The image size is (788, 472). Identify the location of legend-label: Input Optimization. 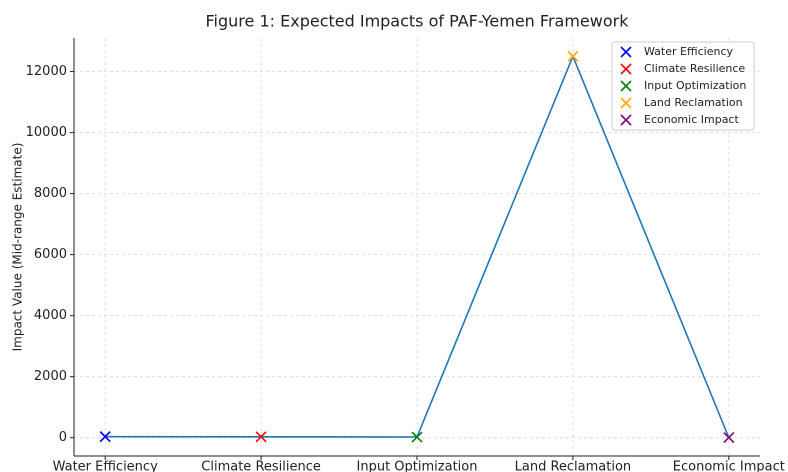
(695, 85).